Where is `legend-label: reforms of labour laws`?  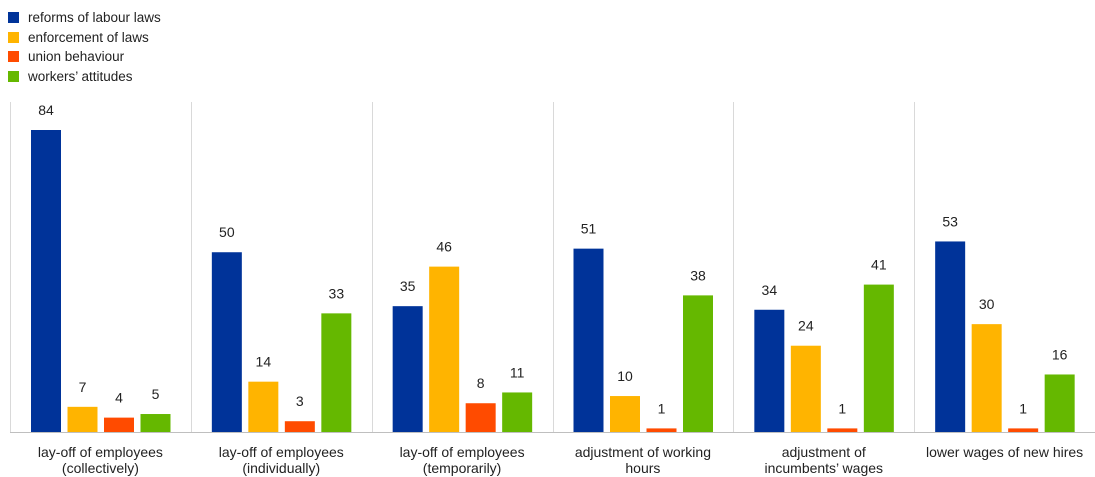 legend-label: reforms of labour laws is located at coordinates (94, 18).